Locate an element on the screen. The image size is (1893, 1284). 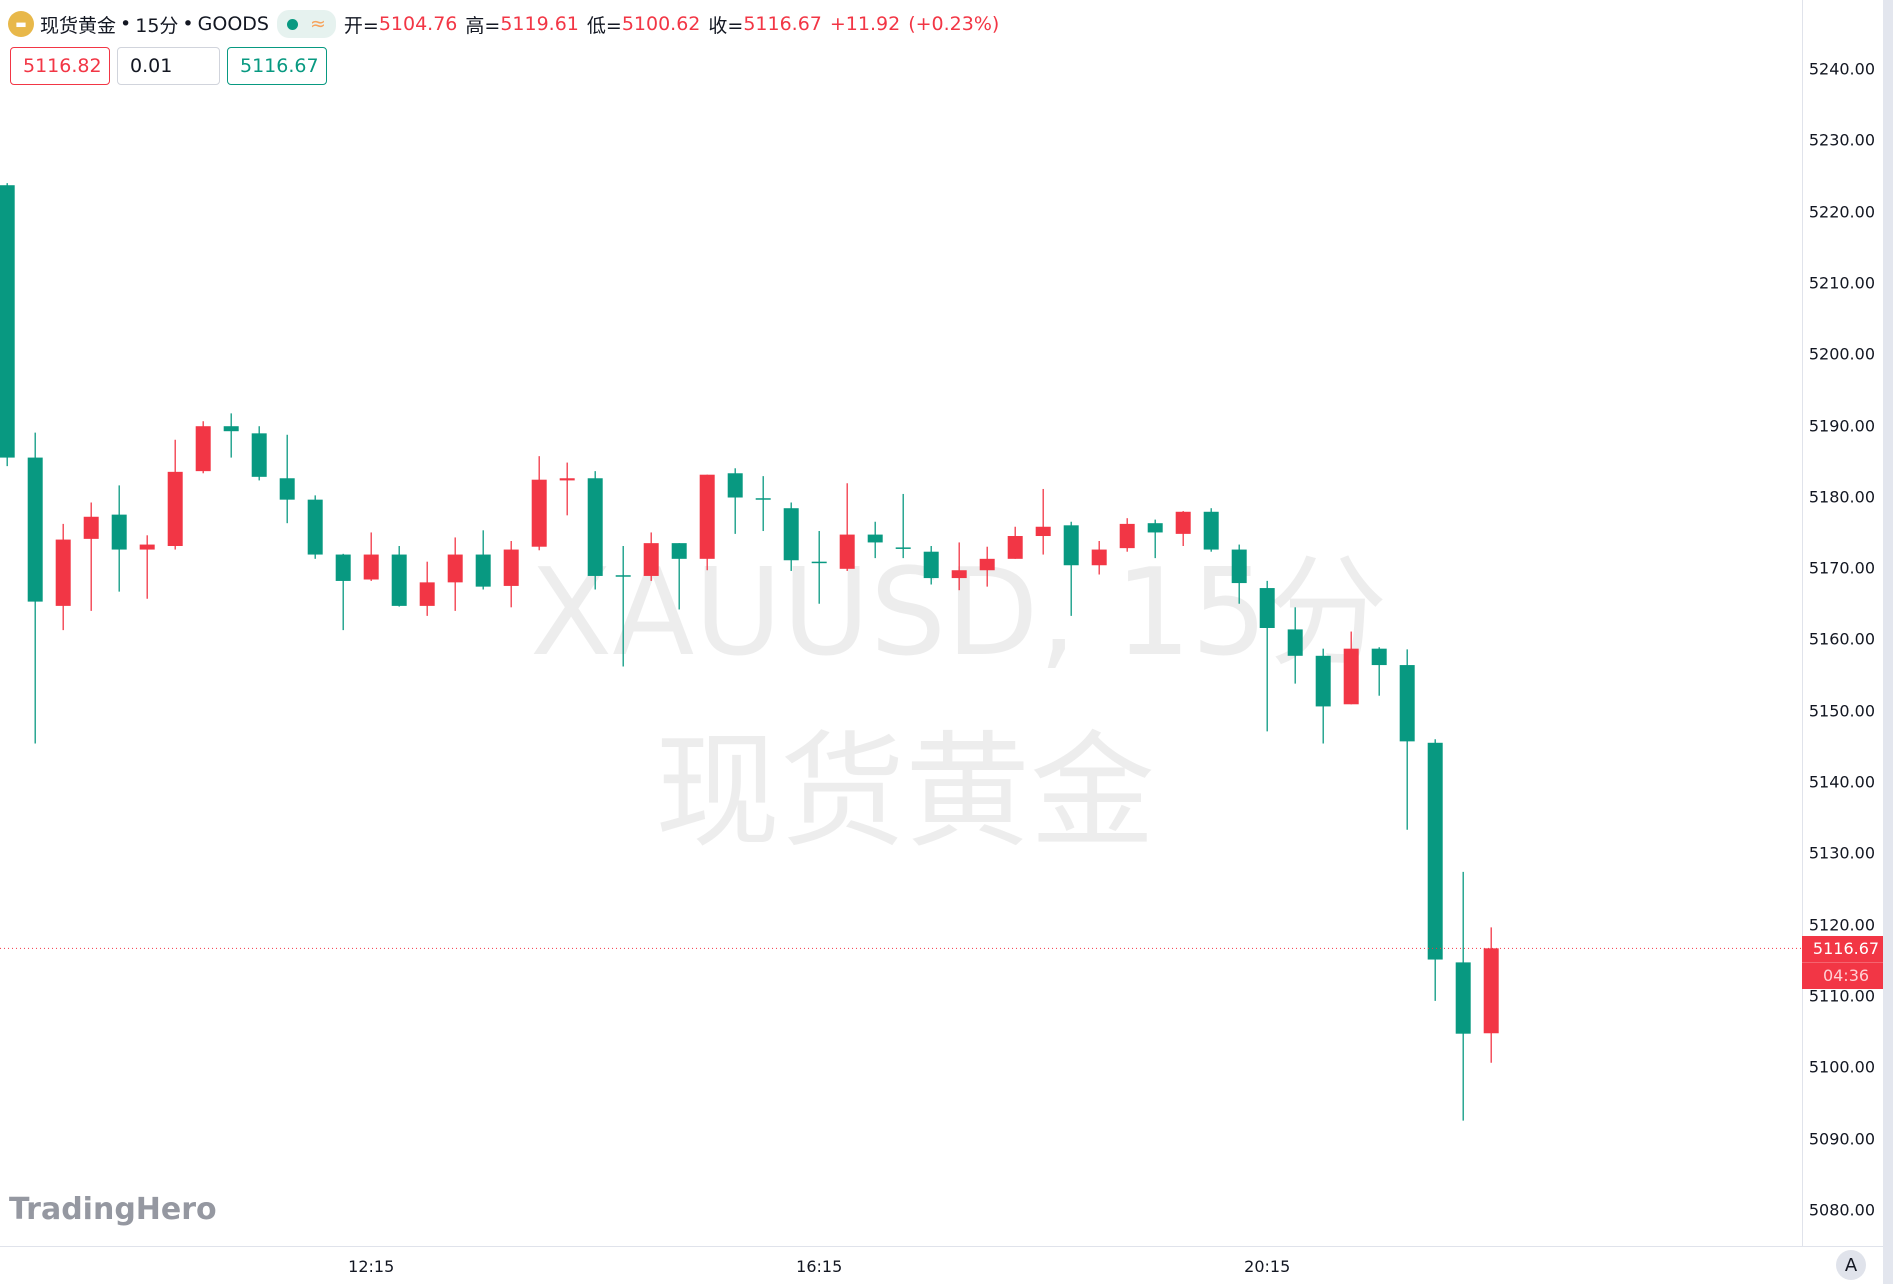
price-tick-label: 5130.00 is located at coordinates (1841, 853).